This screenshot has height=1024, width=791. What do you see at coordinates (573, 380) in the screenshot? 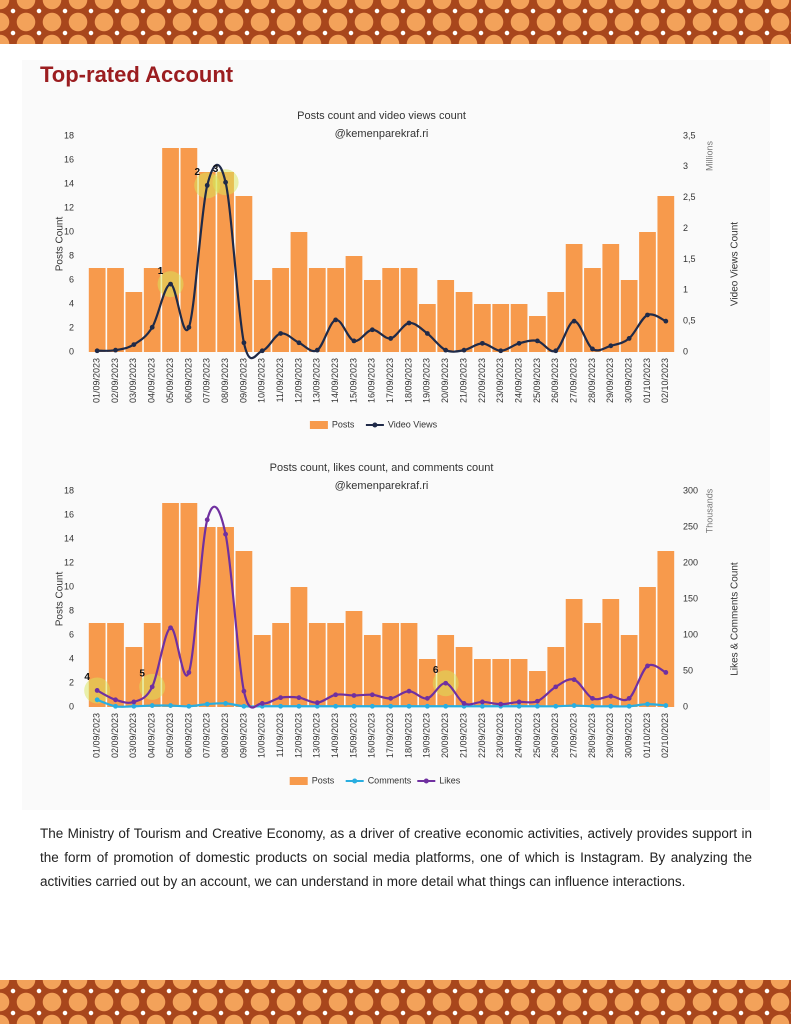
I see `x-tick-label: 27/09/2023` at bounding box center [573, 380].